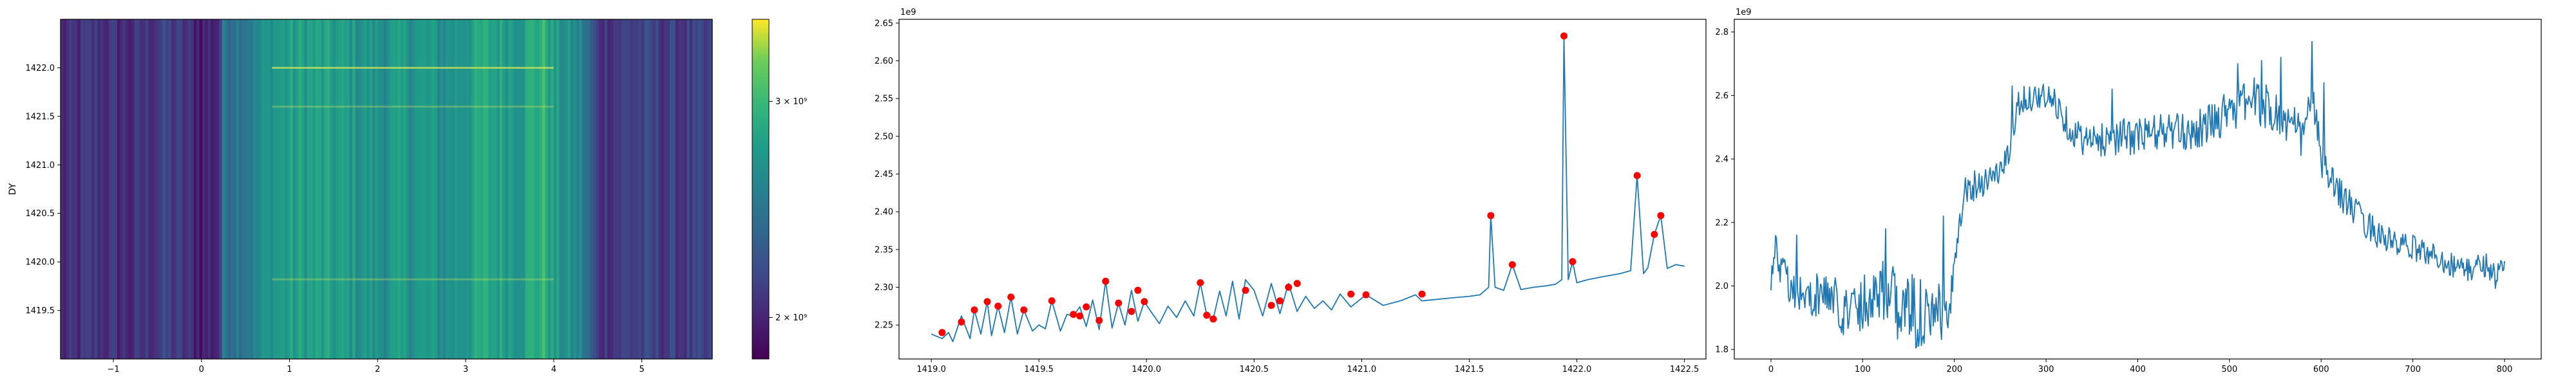 The width and height of the screenshot is (2576, 386). What do you see at coordinates (641, 369) in the screenshot?
I see `heatmap-x-tick-label: 5` at bounding box center [641, 369].